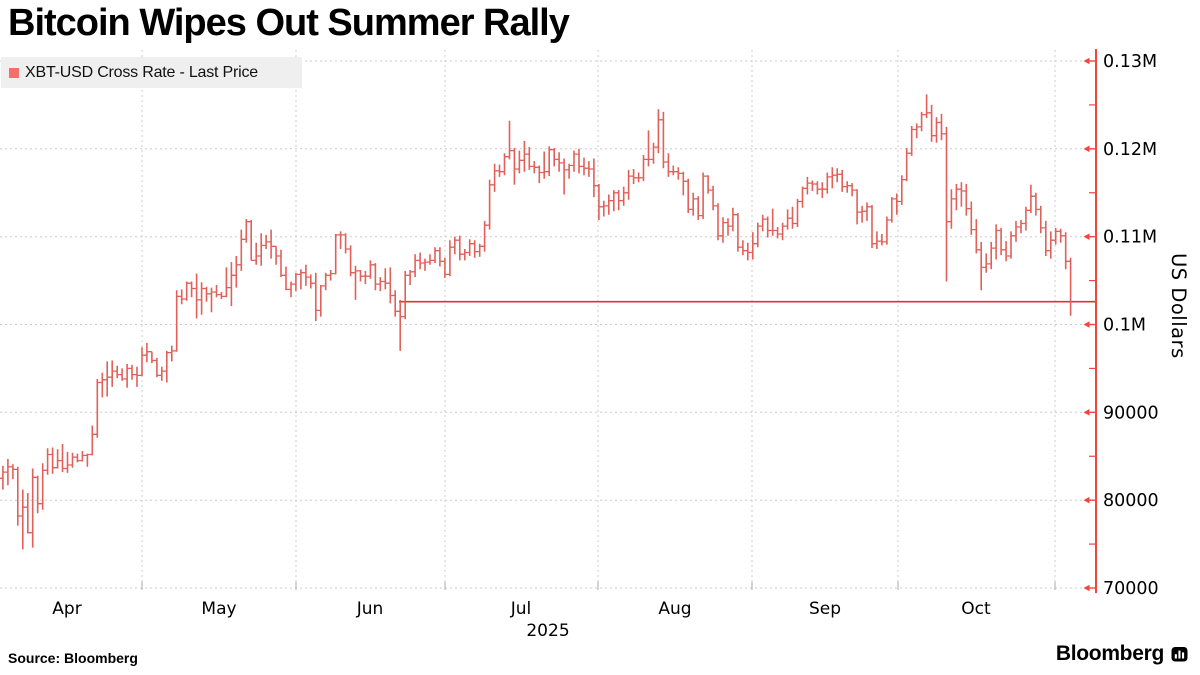 The height and width of the screenshot is (675, 1200). What do you see at coordinates (141, 72) in the screenshot?
I see `legend-label: XBT-USD Cross Rate - Last Price` at bounding box center [141, 72].